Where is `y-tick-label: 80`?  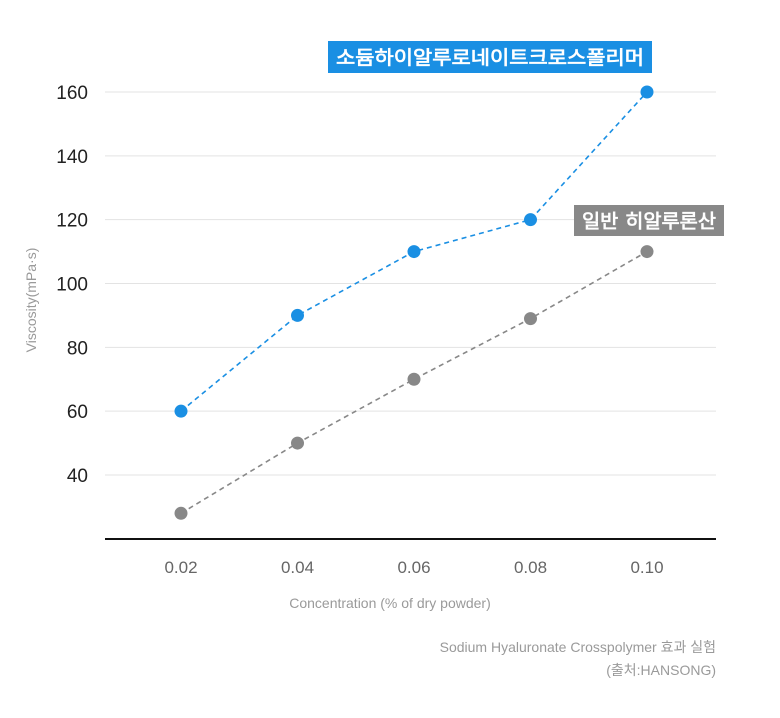 y-tick-label: 80 is located at coordinates (77, 348).